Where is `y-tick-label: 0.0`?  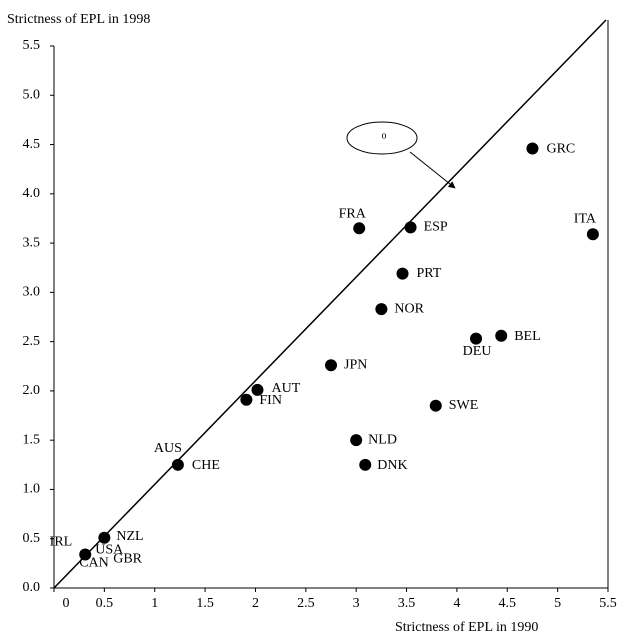 y-tick-label: 0.0 is located at coordinates (32, 587).